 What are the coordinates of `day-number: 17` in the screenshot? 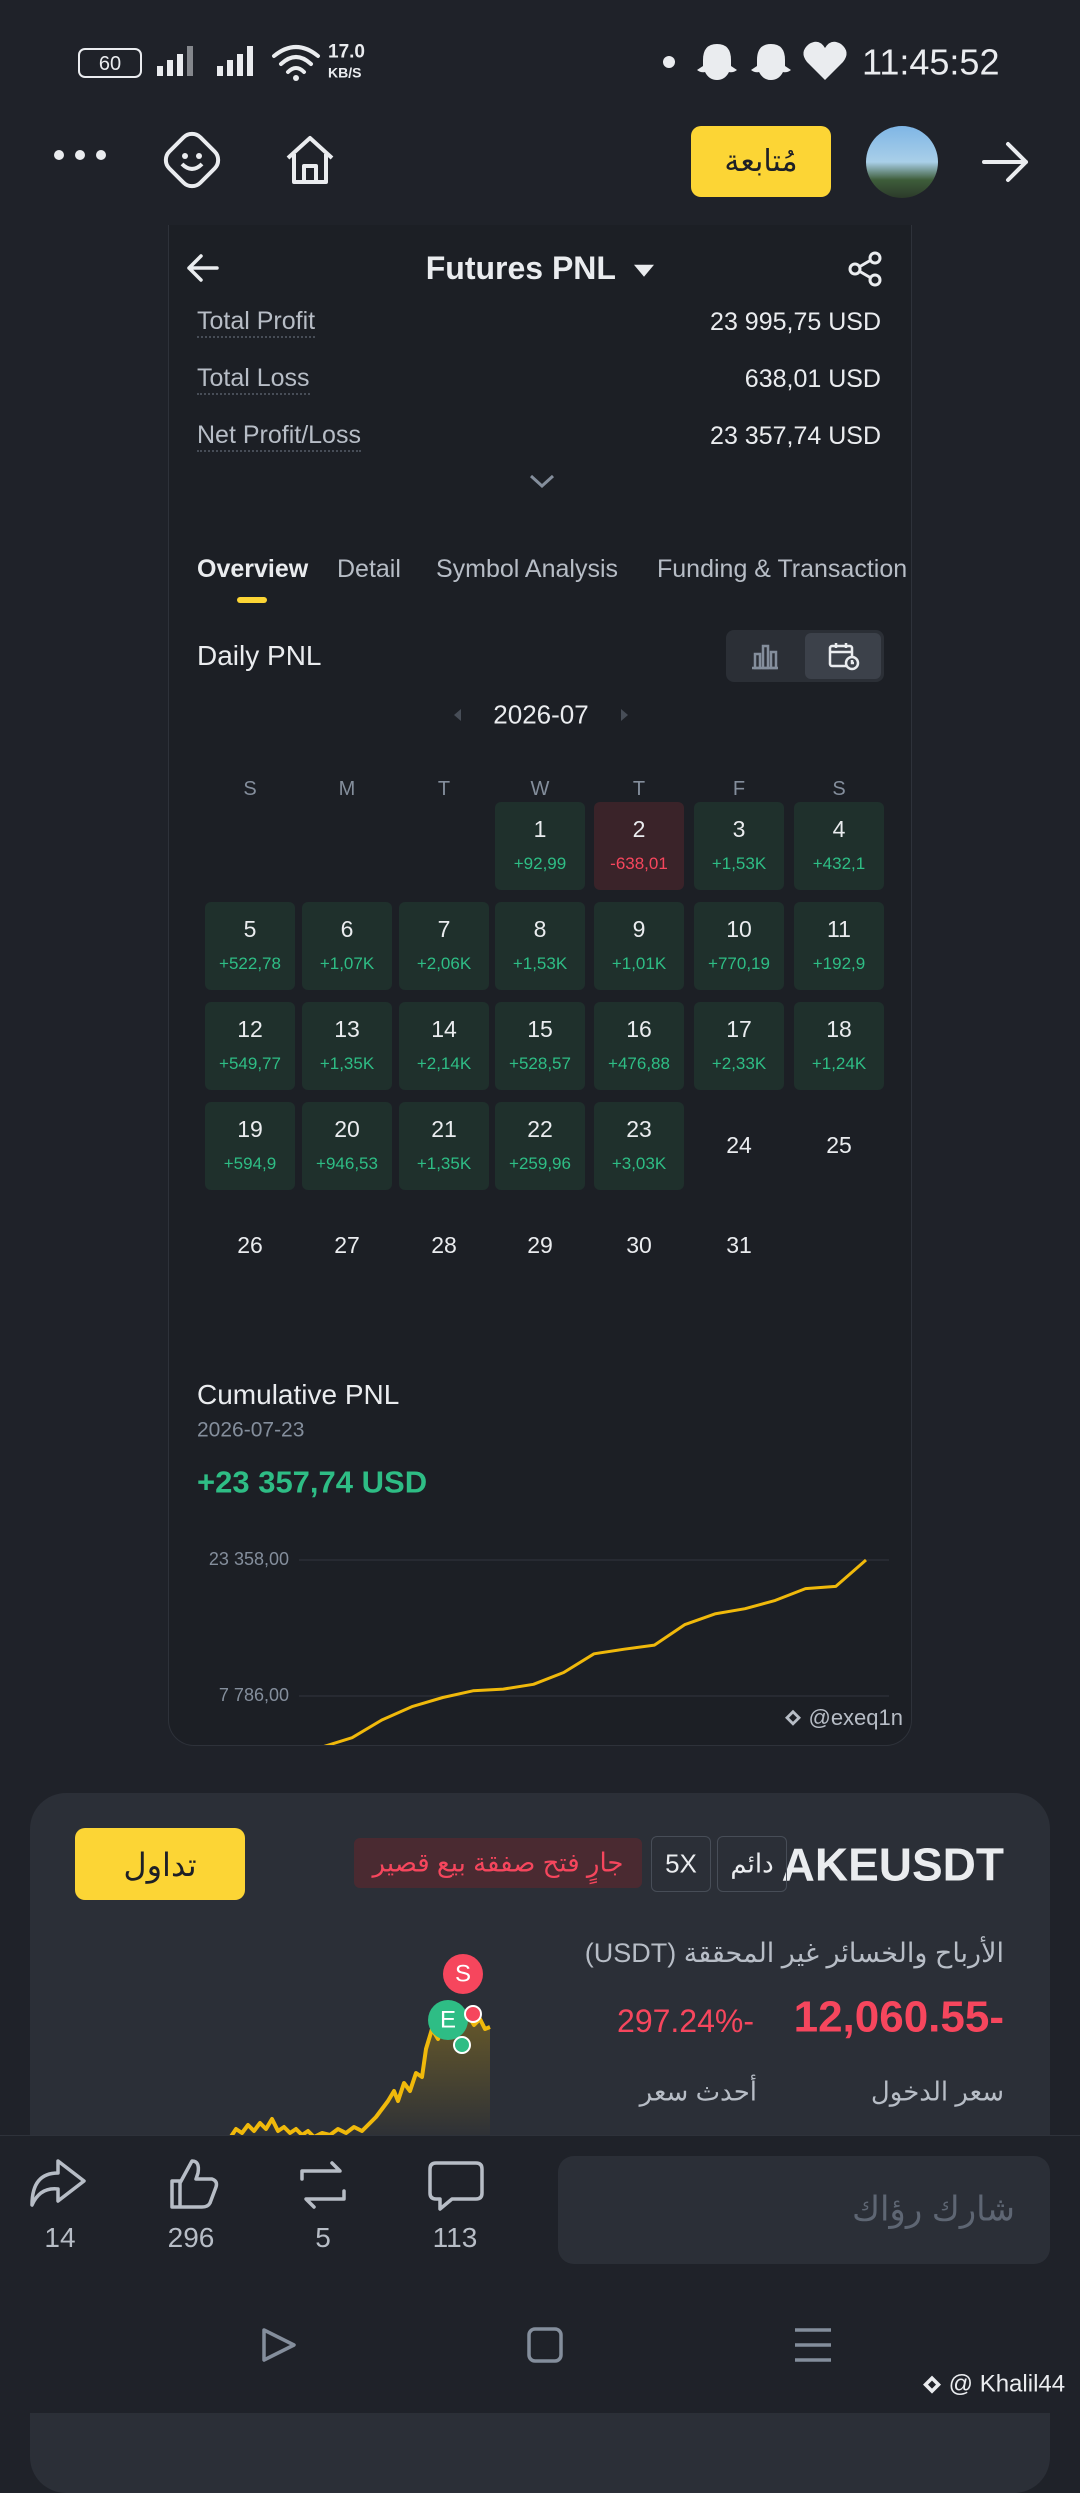 It's located at (739, 1029).